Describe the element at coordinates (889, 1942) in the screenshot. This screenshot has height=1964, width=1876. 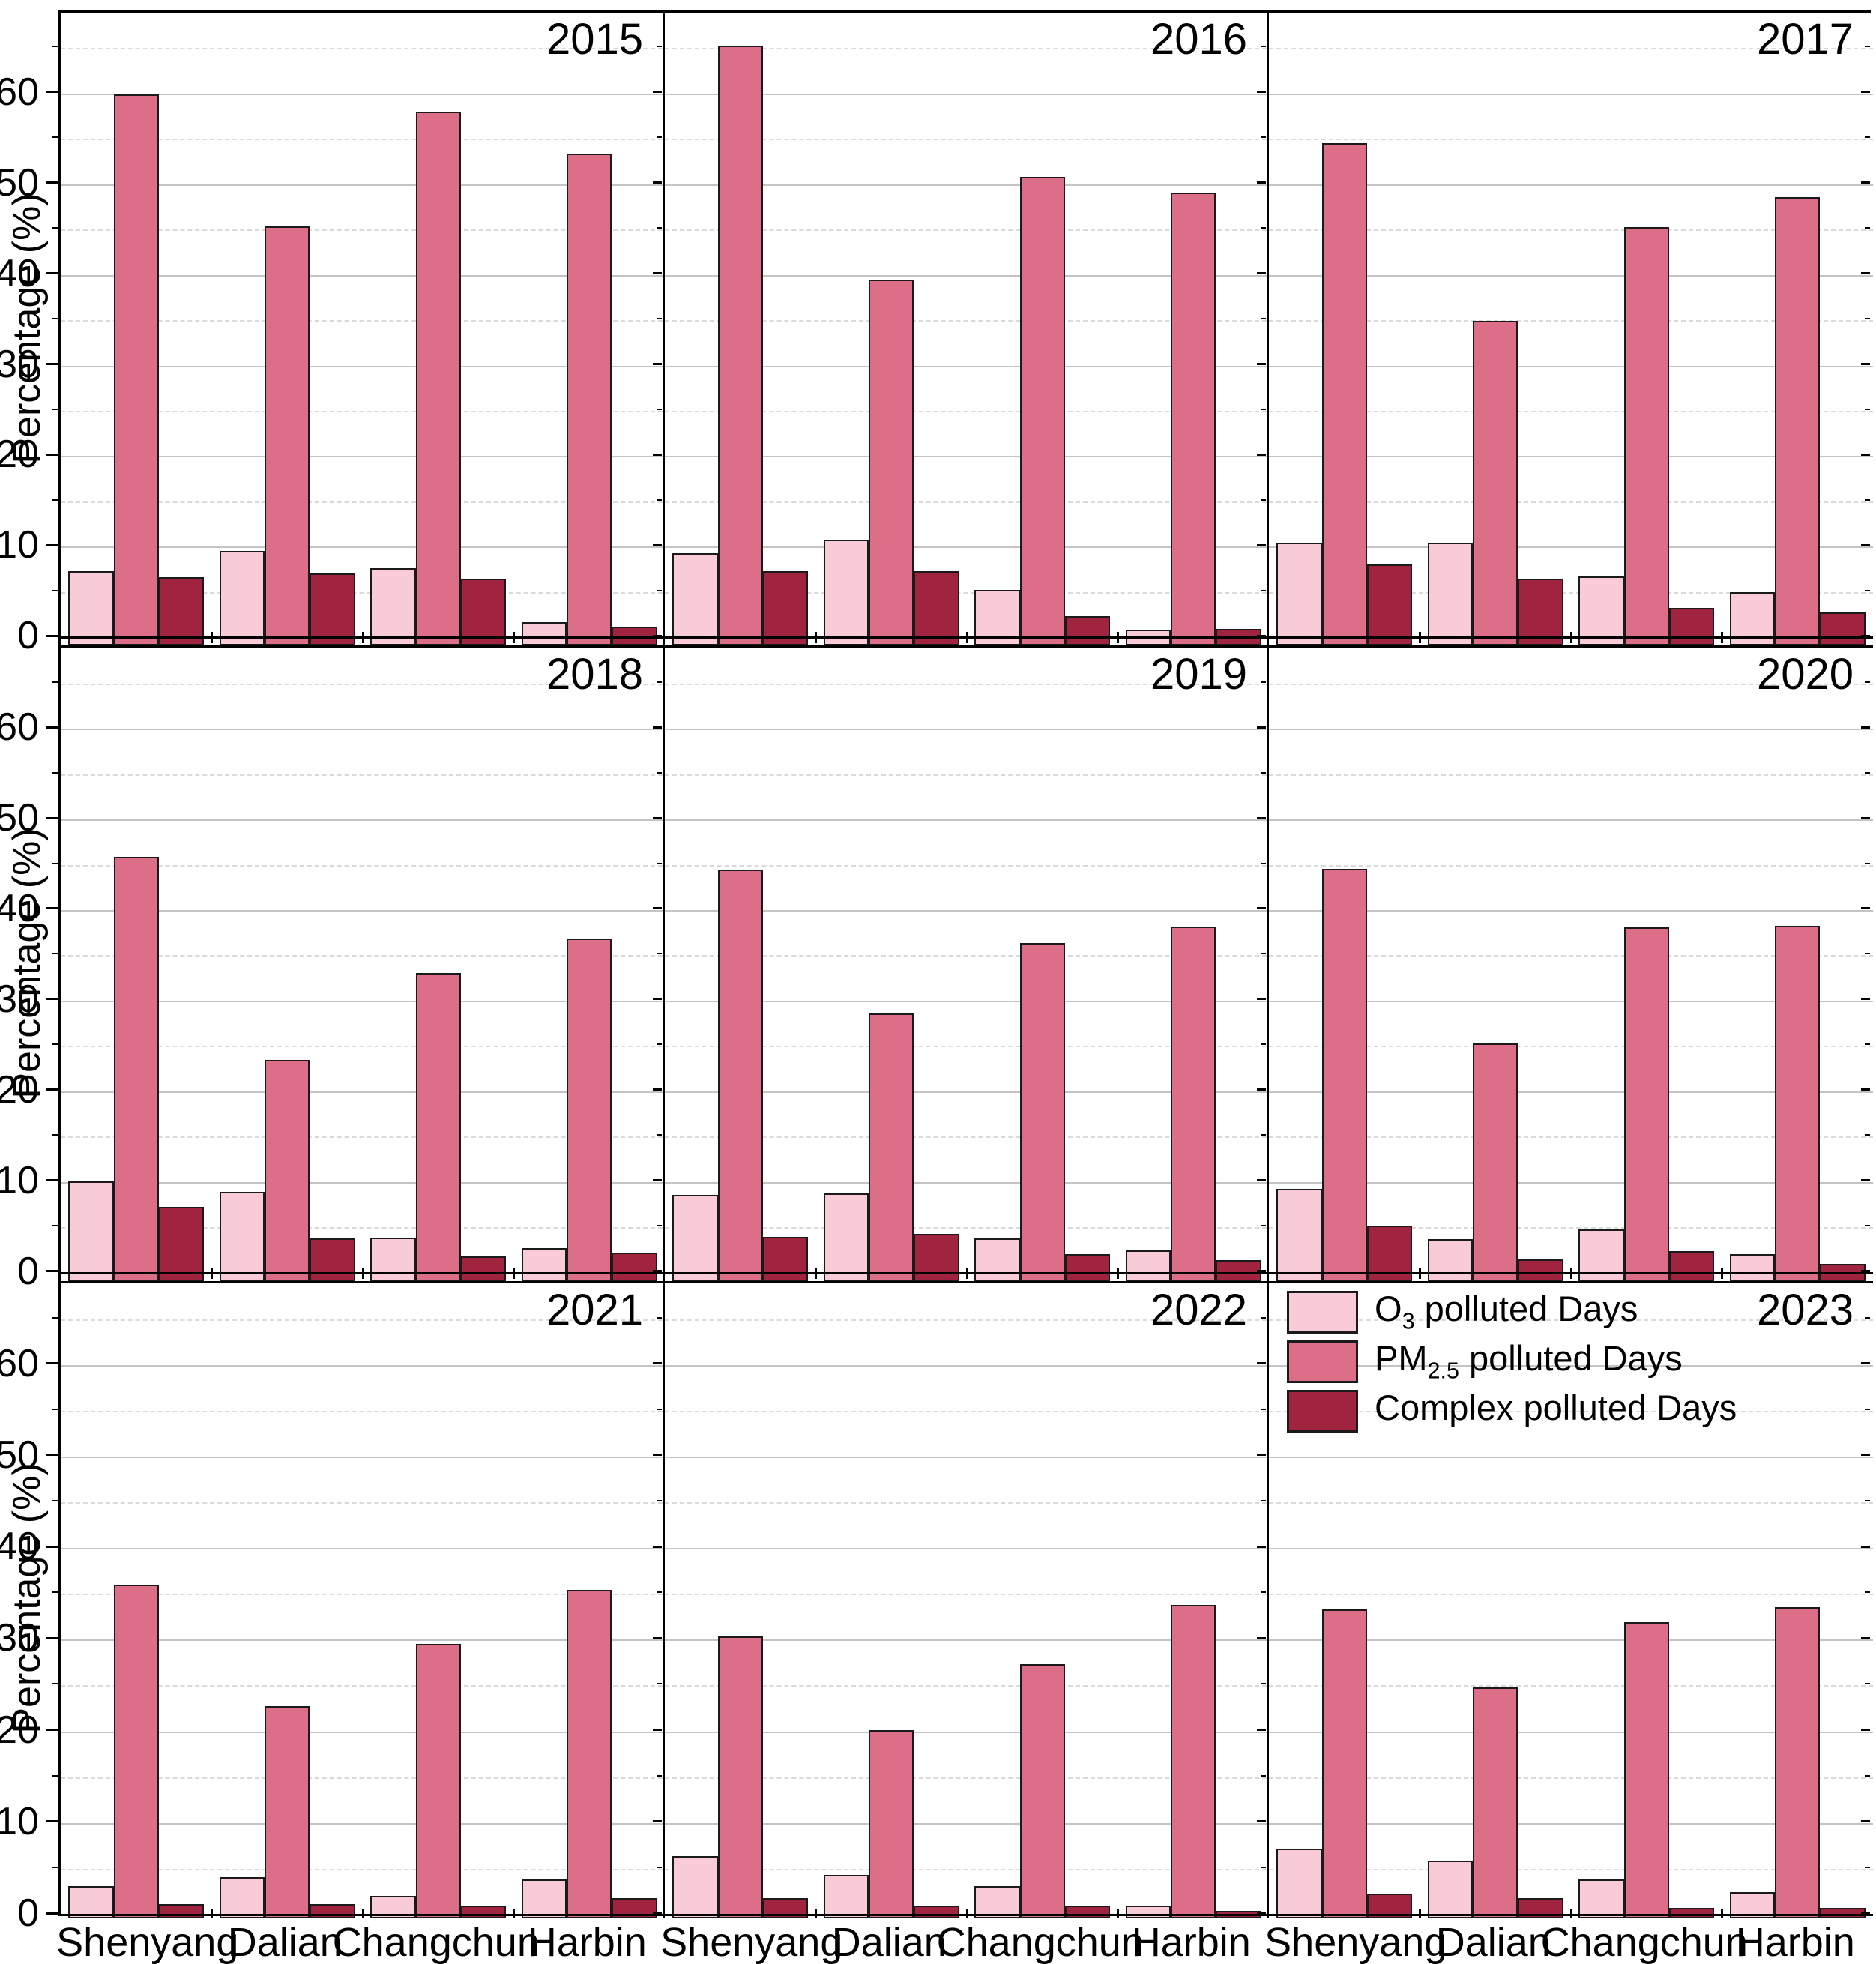
I see `x-tick-label-dalian: Dalian` at that location.